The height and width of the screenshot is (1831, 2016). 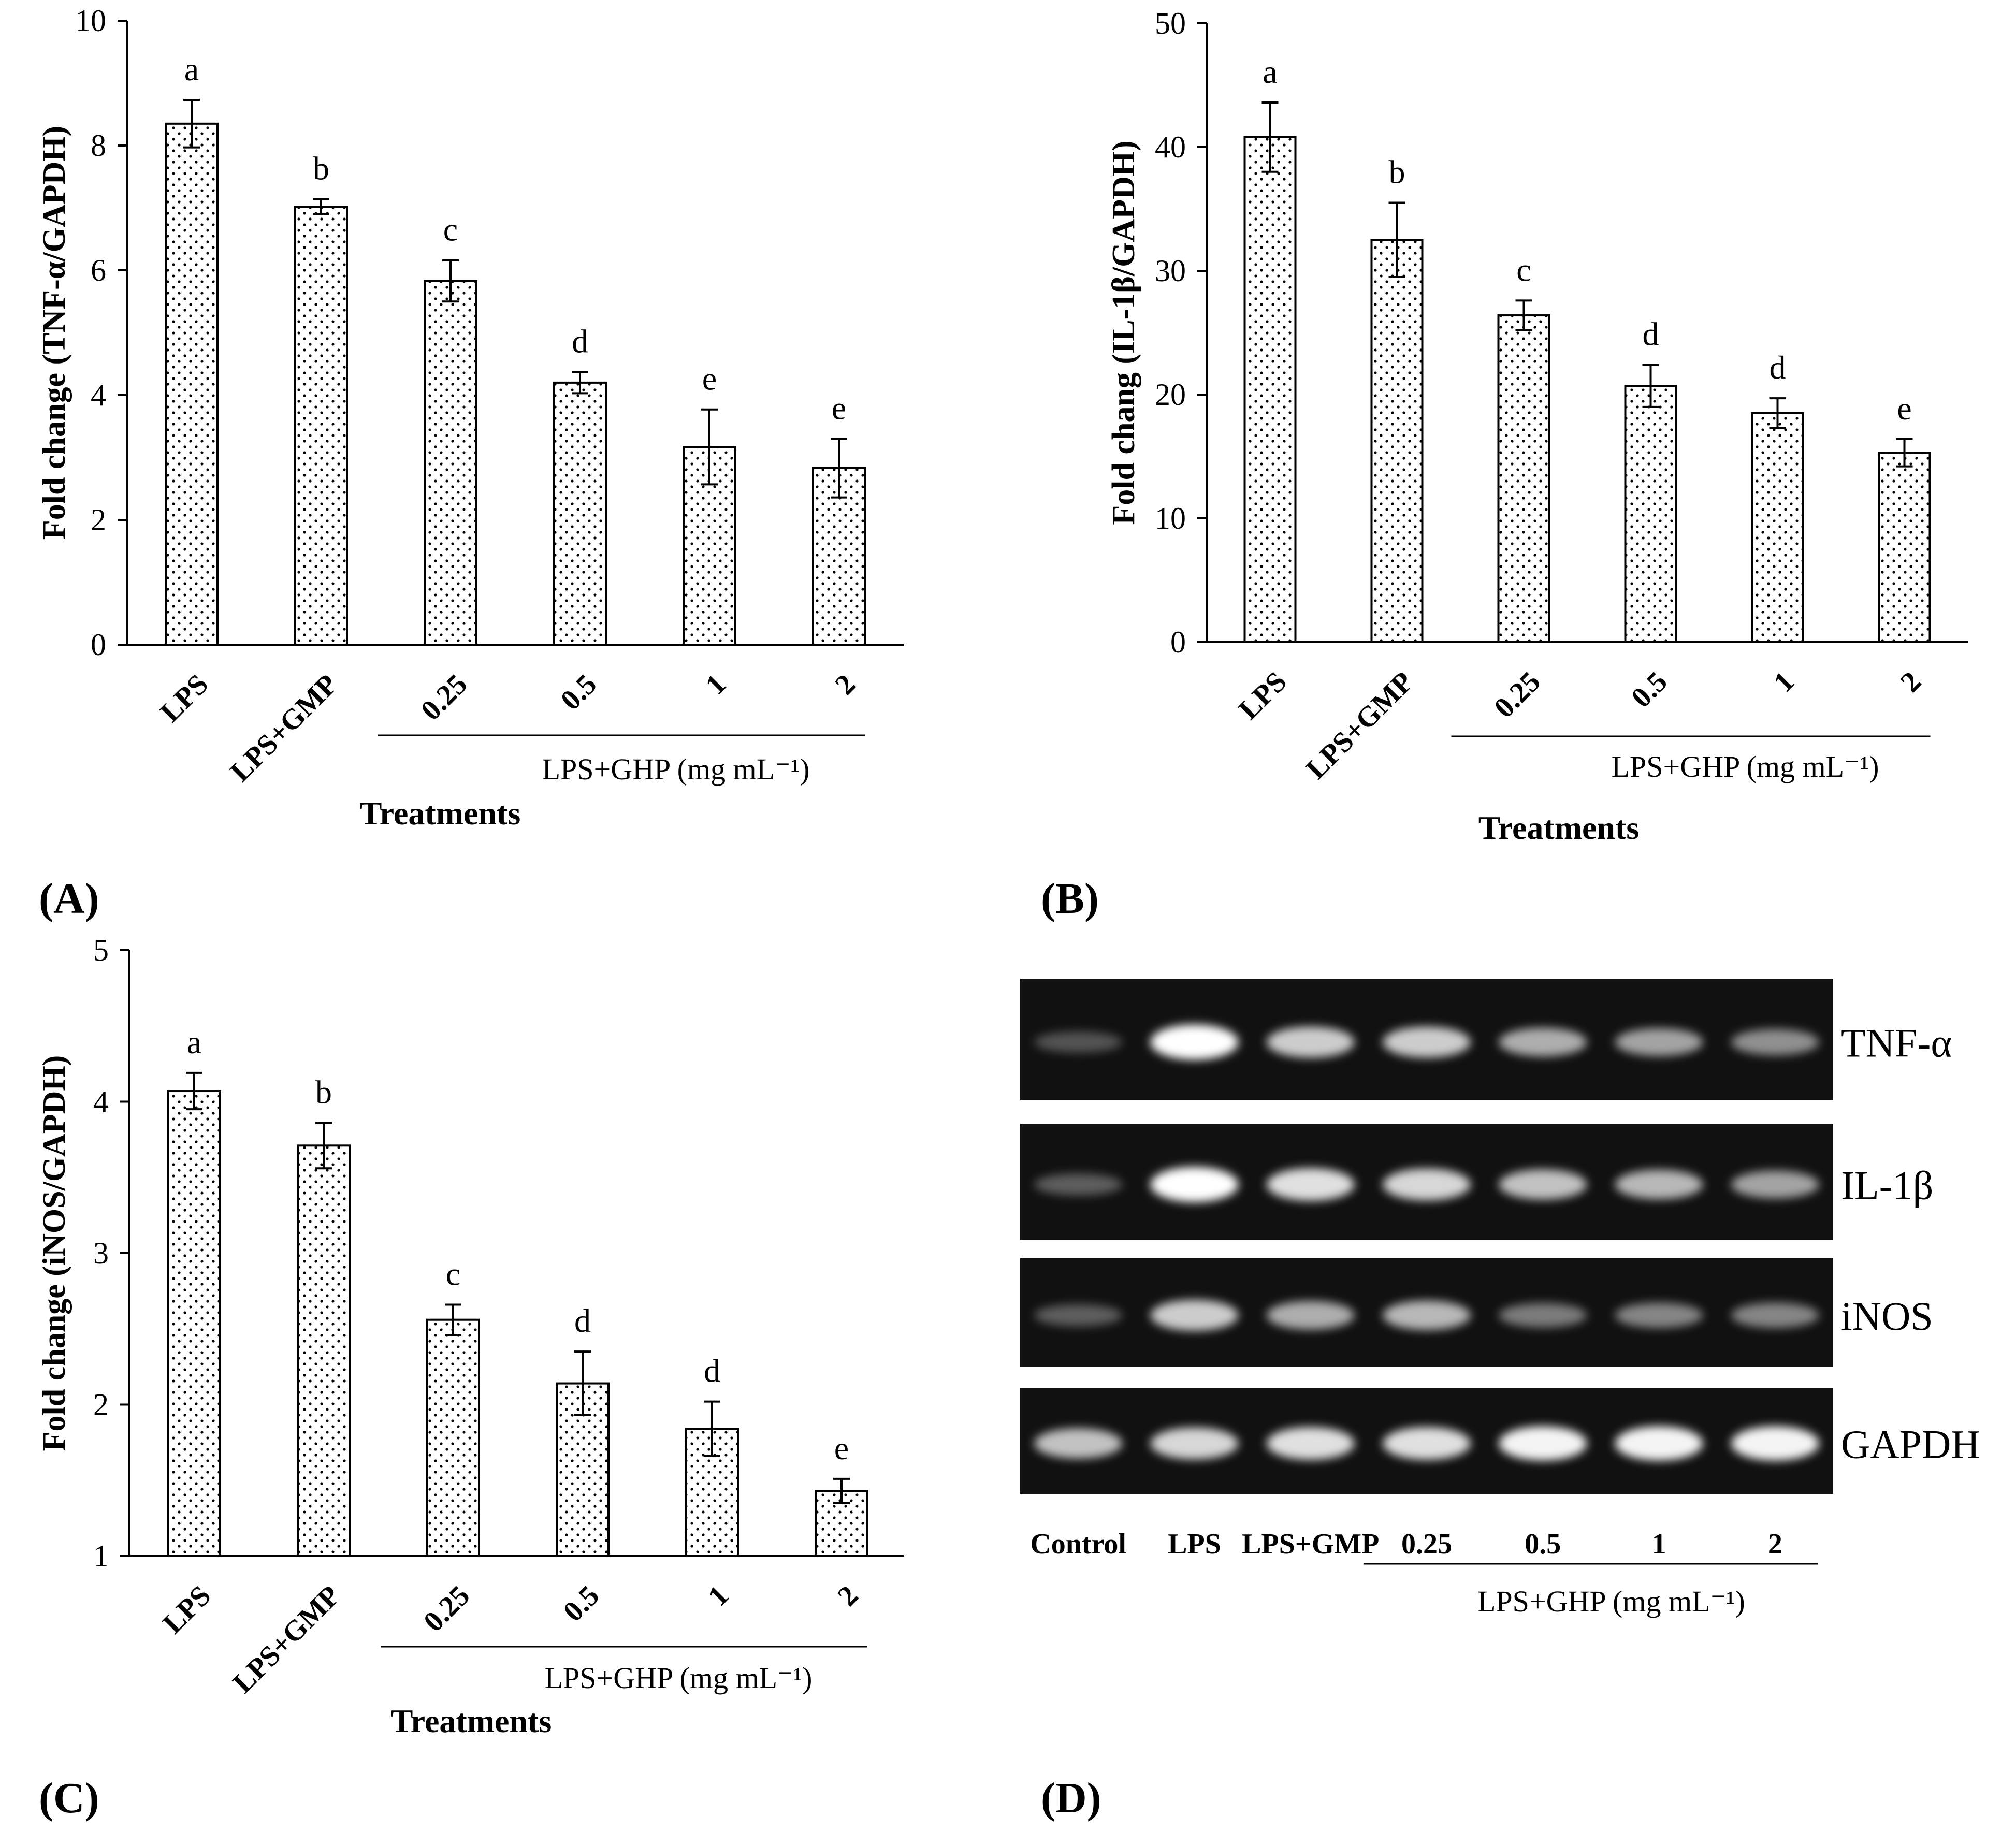 What do you see at coordinates (579, 692) in the screenshot?
I see `panel-a-category-label: 0.5` at bounding box center [579, 692].